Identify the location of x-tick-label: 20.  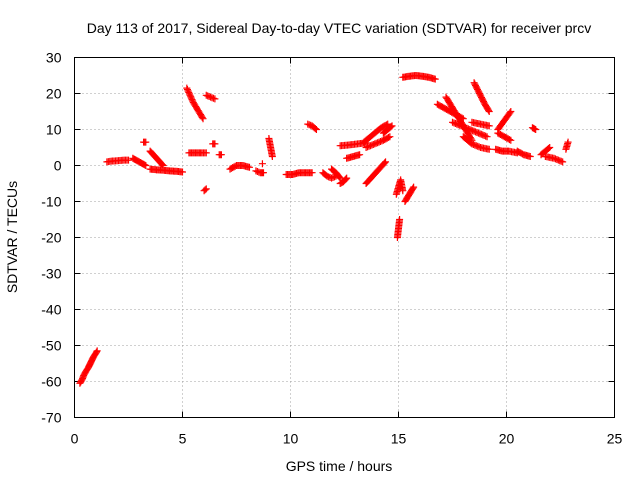
(507, 439).